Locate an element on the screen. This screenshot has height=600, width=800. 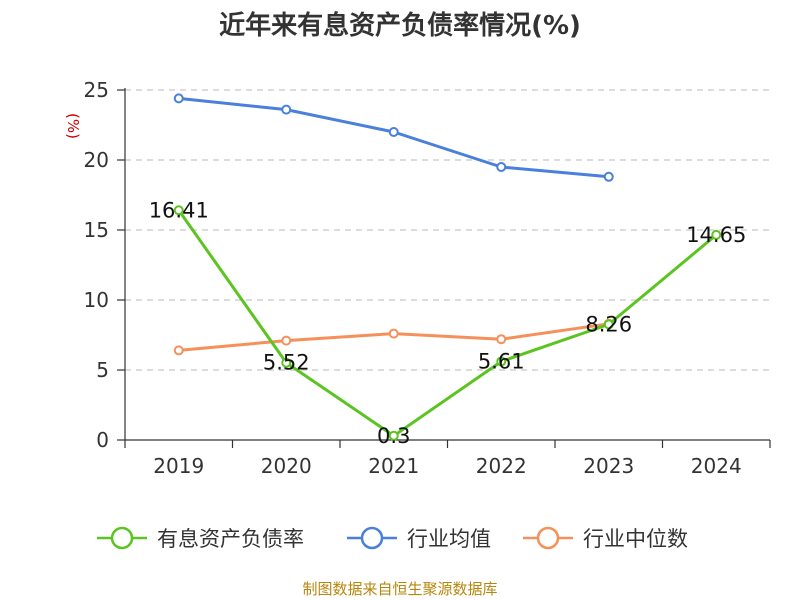
x-tick-label: 2022 is located at coordinates (501, 466).